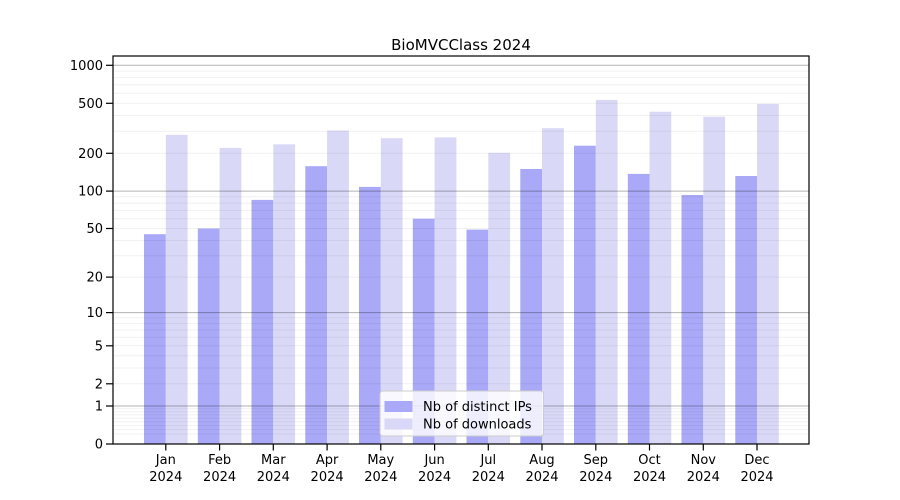  Describe the element at coordinates (99, 445) in the screenshot. I see `y-axis-tick-label: 0` at that location.